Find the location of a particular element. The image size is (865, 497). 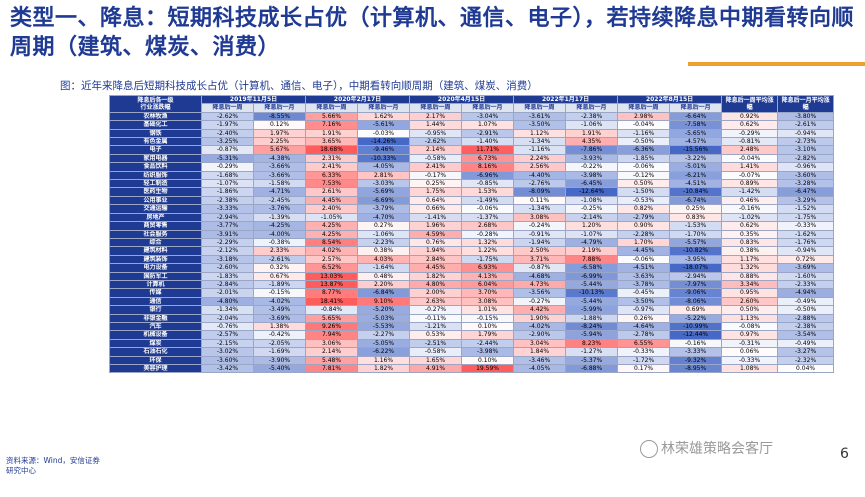

table-cell: 2.41% is located at coordinates (332, 167).